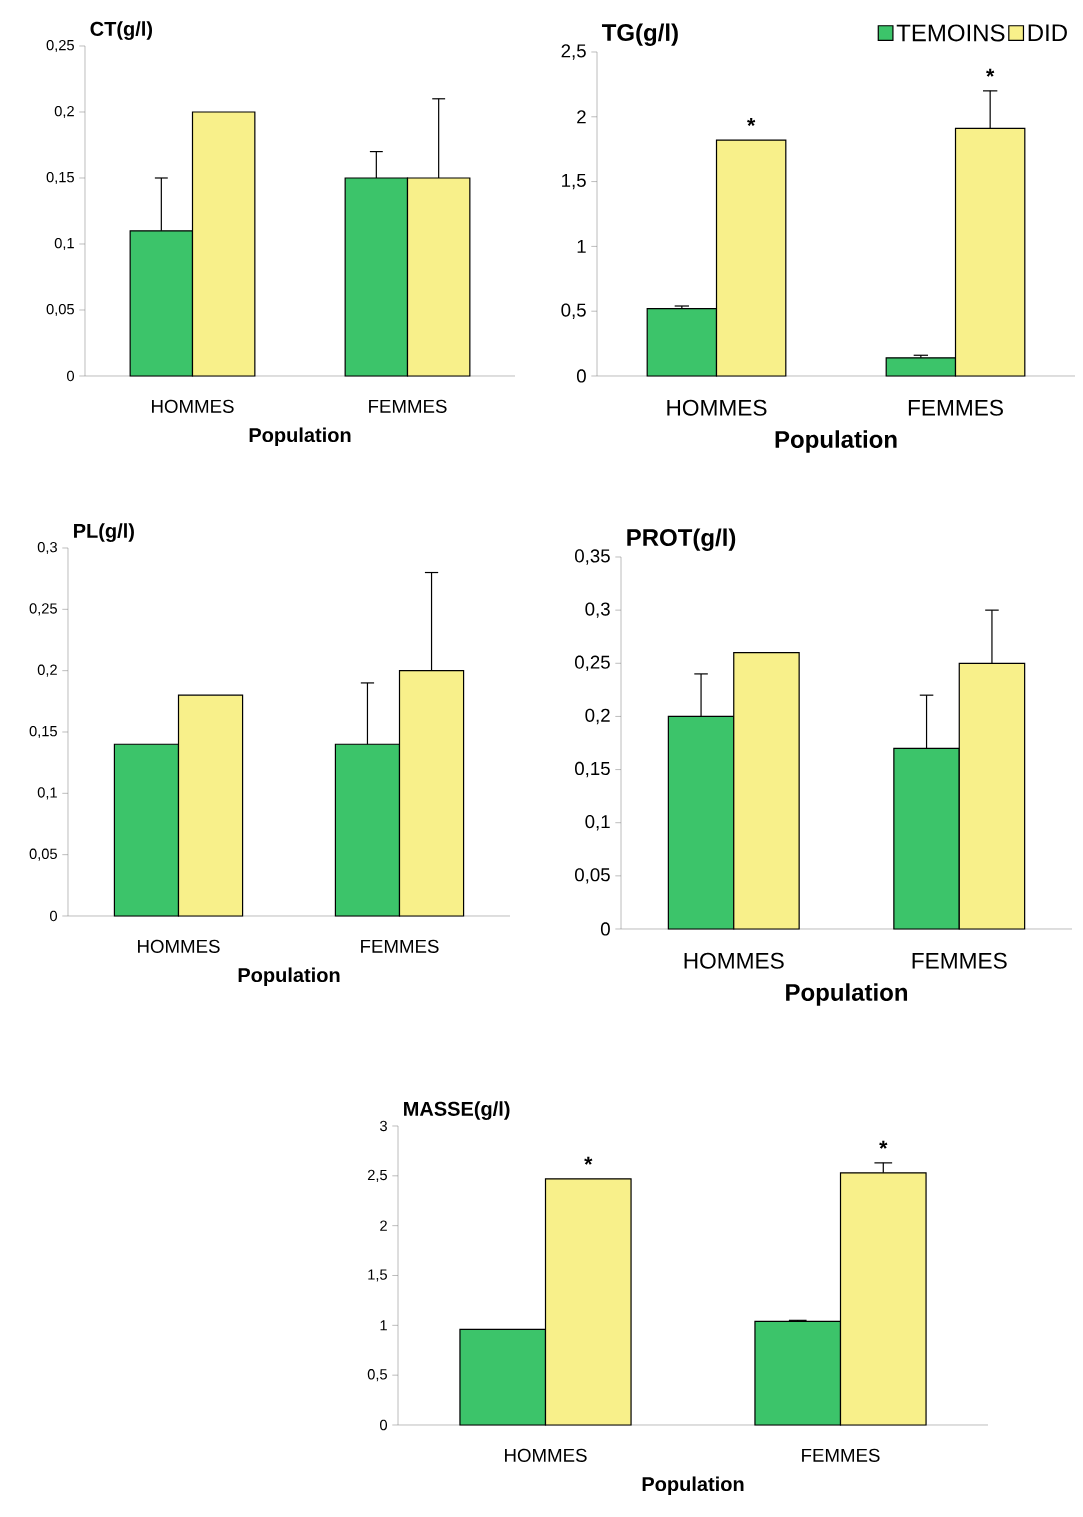 This screenshot has height=1517, width=1083. Describe the element at coordinates (457, 1110) in the screenshot. I see `y-axis-title: MASSE(g/l)` at that location.